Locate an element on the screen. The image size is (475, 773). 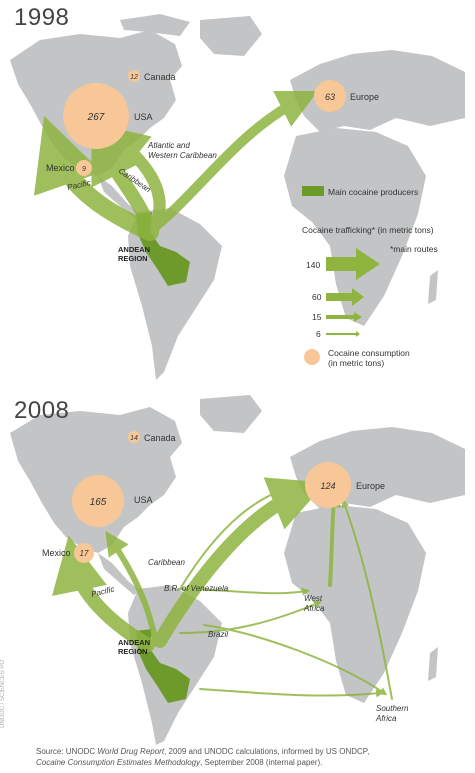
label-europe-2008: Europe is located at coordinates (370, 486).